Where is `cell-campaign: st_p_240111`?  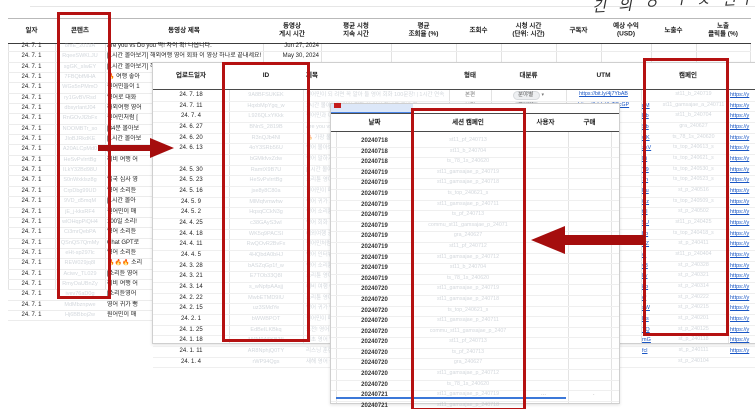
cell-campaign: st_p_240111 is located at coordinates (693, 350).